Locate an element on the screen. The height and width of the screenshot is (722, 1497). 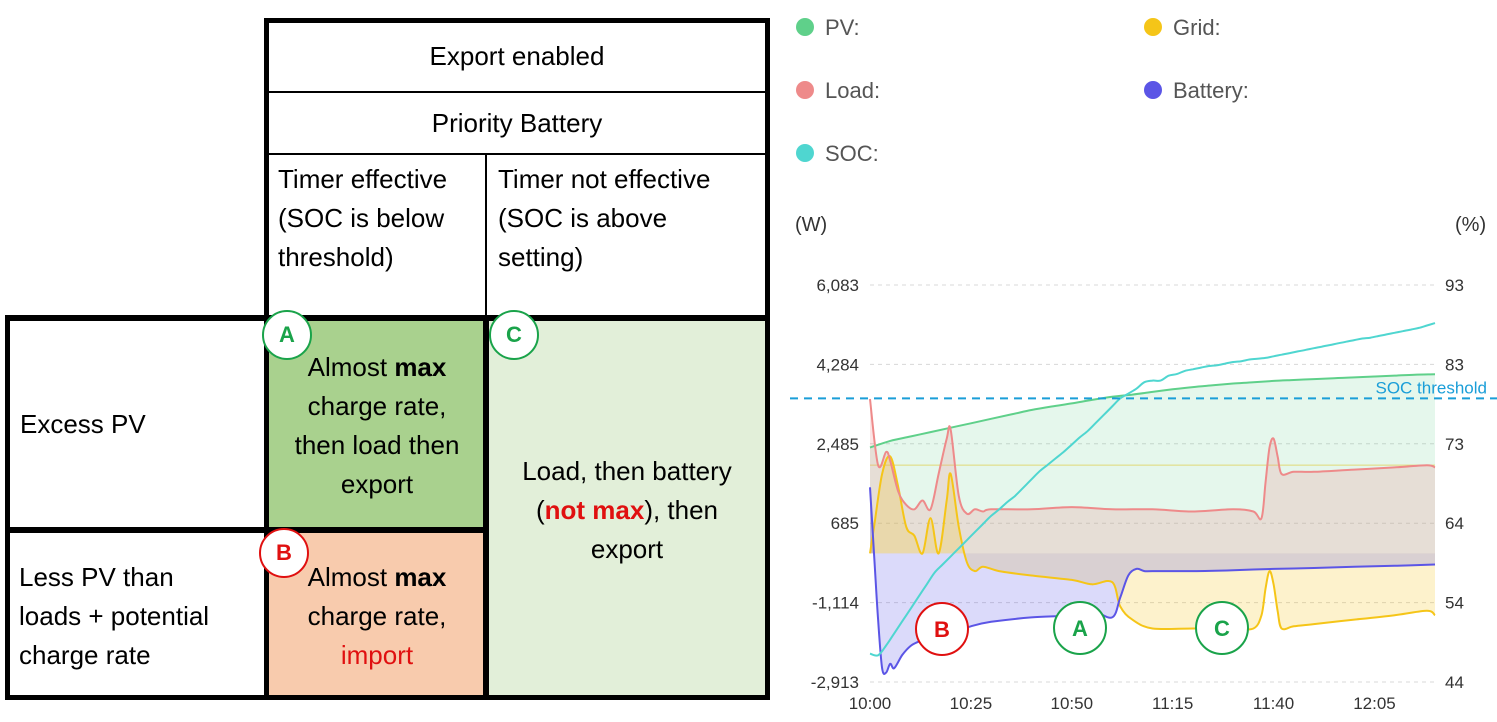
badge-a-text: A is located at coordinates (287, 334).